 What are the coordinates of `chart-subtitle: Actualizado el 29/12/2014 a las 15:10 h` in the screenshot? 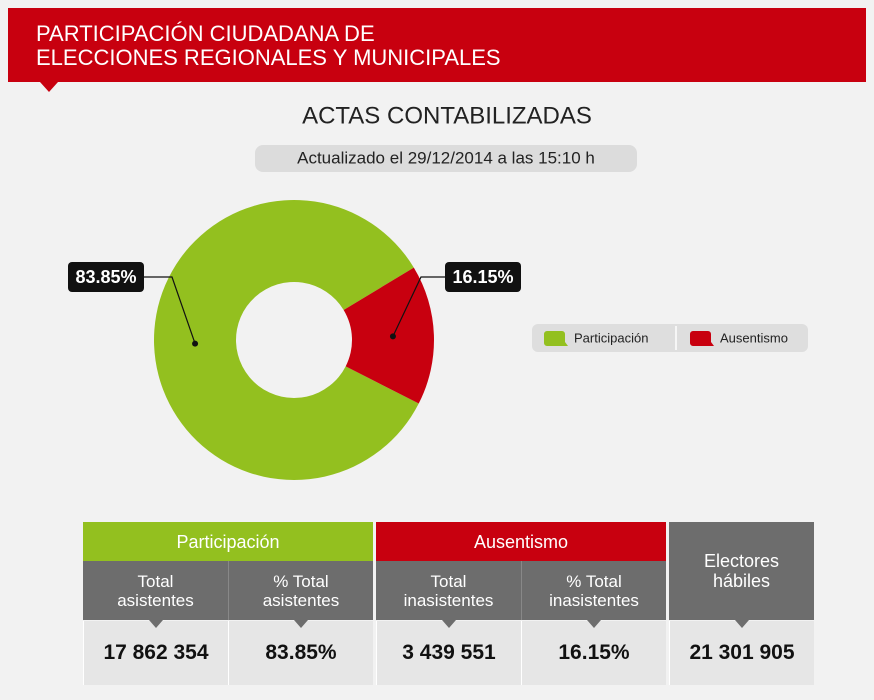 It's located at (446, 157).